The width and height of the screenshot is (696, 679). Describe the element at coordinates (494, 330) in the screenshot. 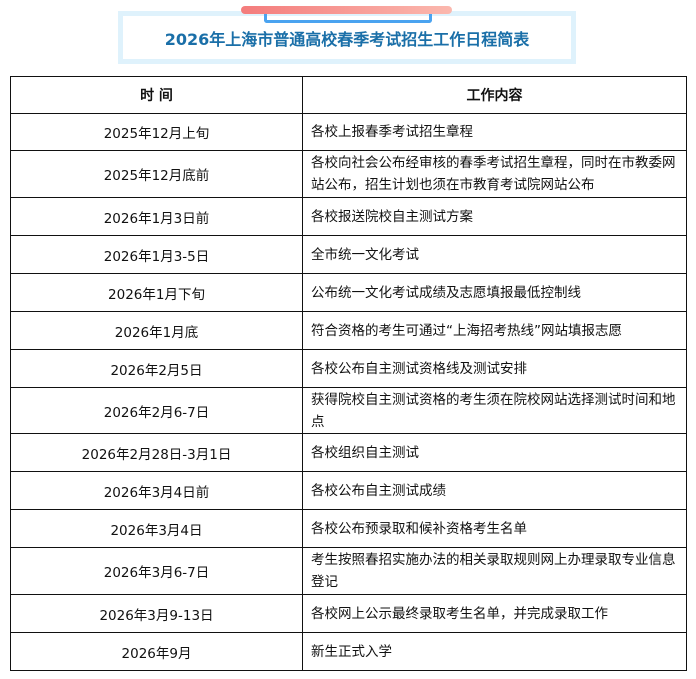

I see `row-content: 符合资格的考生可通过“上海招考热线”网站填报志愿` at that location.